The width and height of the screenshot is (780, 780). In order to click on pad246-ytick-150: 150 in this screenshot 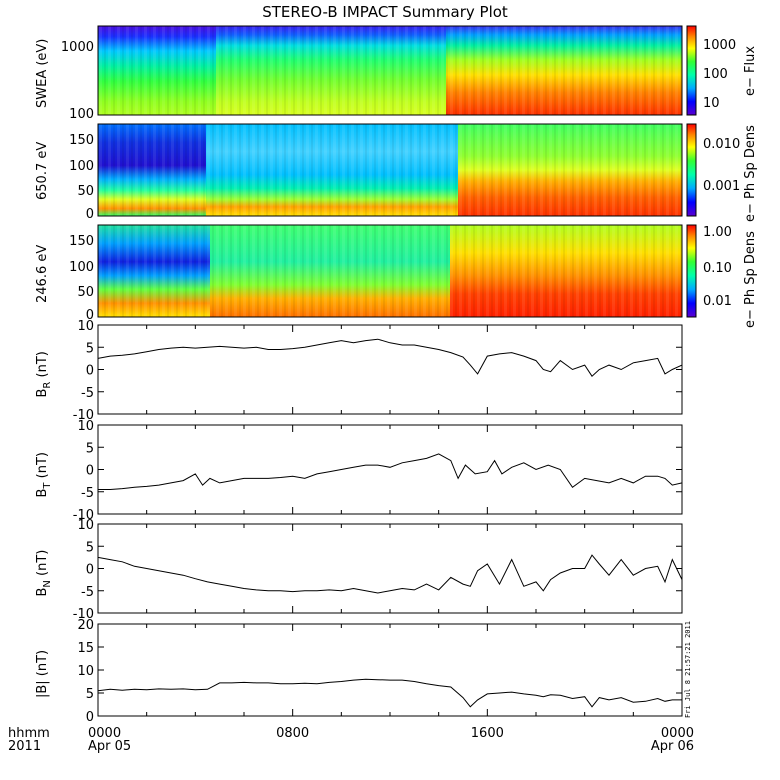, I will do `click(81, 241)`.